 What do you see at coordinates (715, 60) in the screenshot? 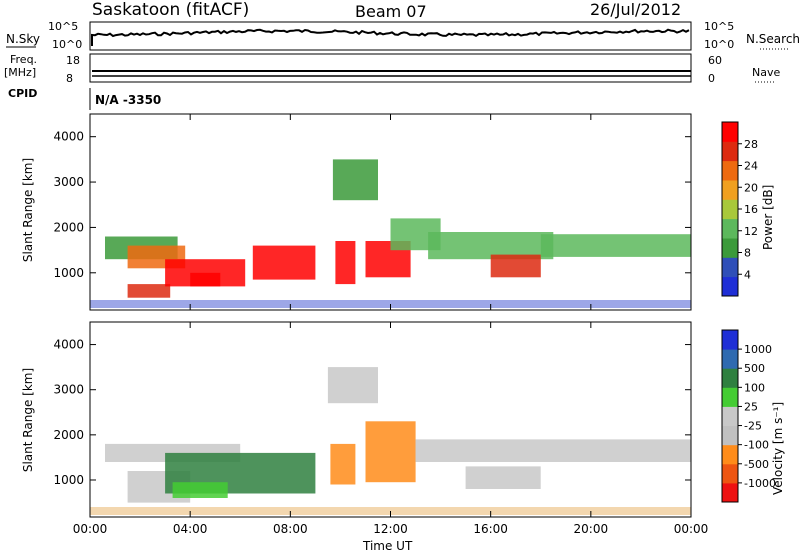
I see `nave-tick-top: 60` at bounding box center [715, 60].